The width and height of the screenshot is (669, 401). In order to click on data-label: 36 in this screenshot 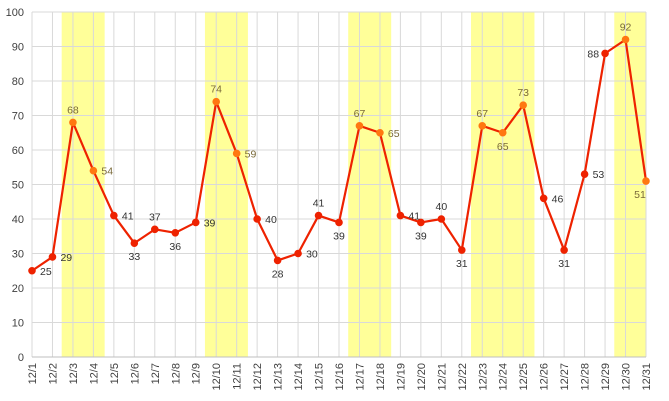, I will do `click(175, 247)`.